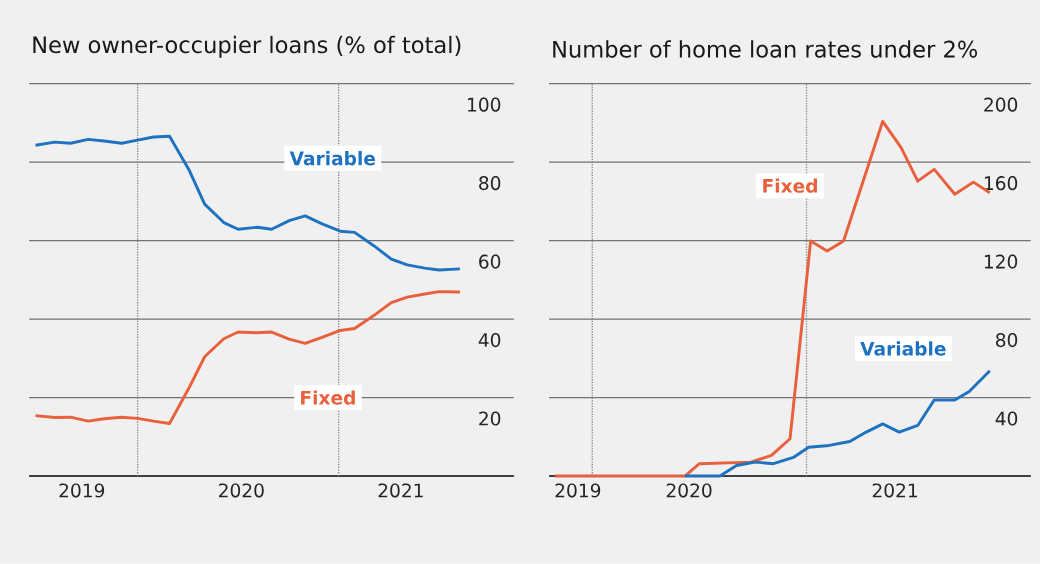  What do you see at coordinates (490, 418) in the screenshot?
I see `y-tick-label: 20` at bounding box center [490, 418].